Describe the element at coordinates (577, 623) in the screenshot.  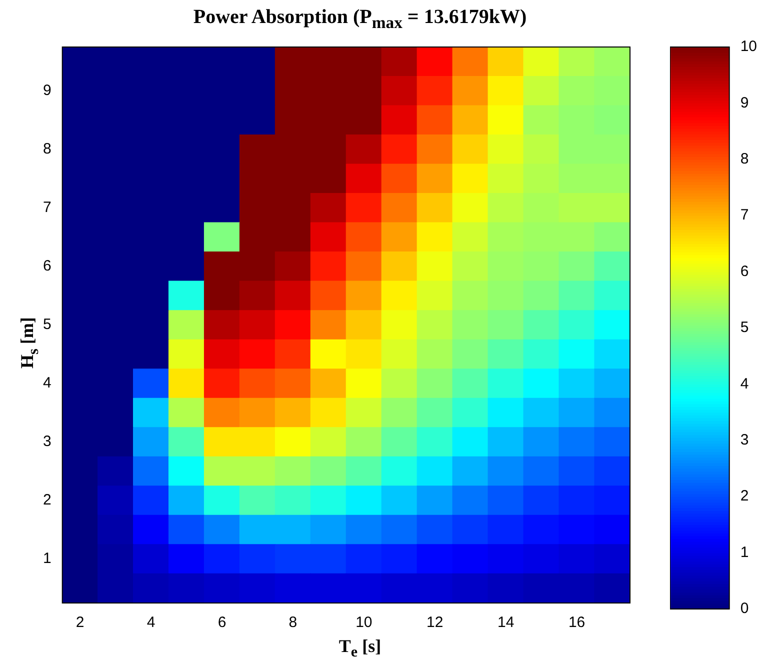
I see `x-tick-label: 16` at that location.